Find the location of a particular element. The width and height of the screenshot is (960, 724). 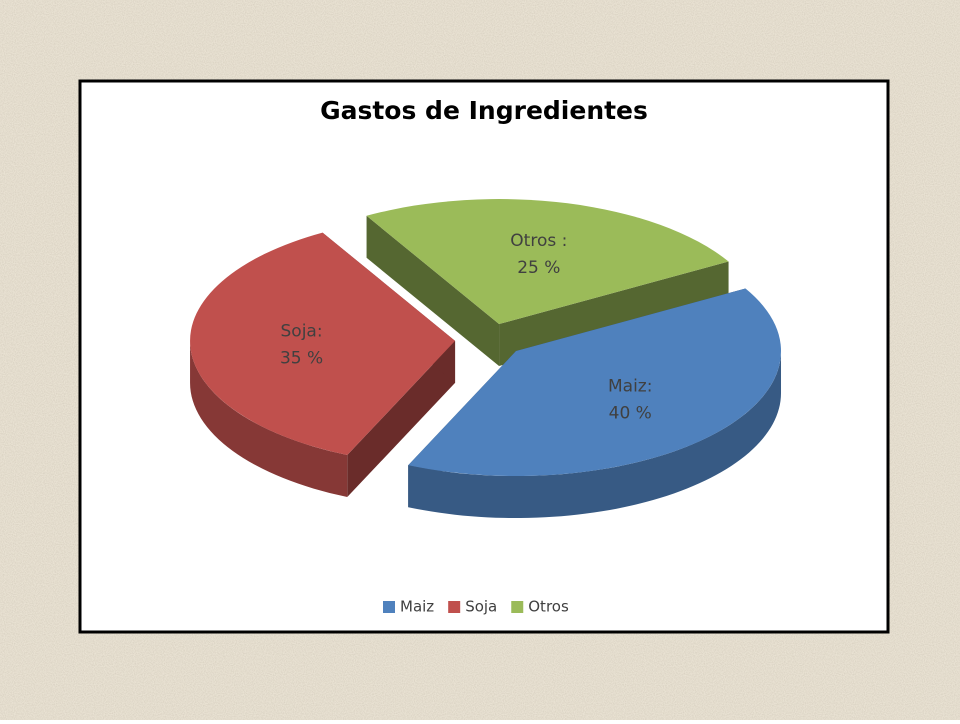

data-label-value: 35 % is located at coordinates (301, 359).